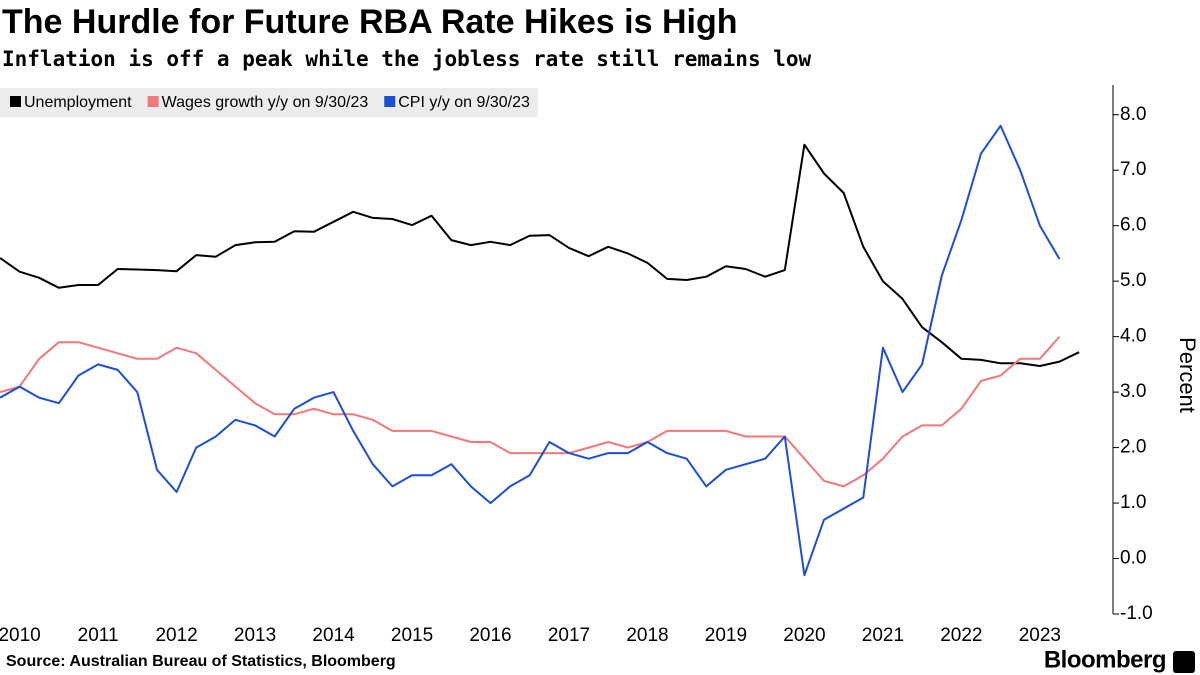 The height and width of the screenshot is (675, 1200). I want to click on y-tick-label: 3.0, so click(1133, 391).